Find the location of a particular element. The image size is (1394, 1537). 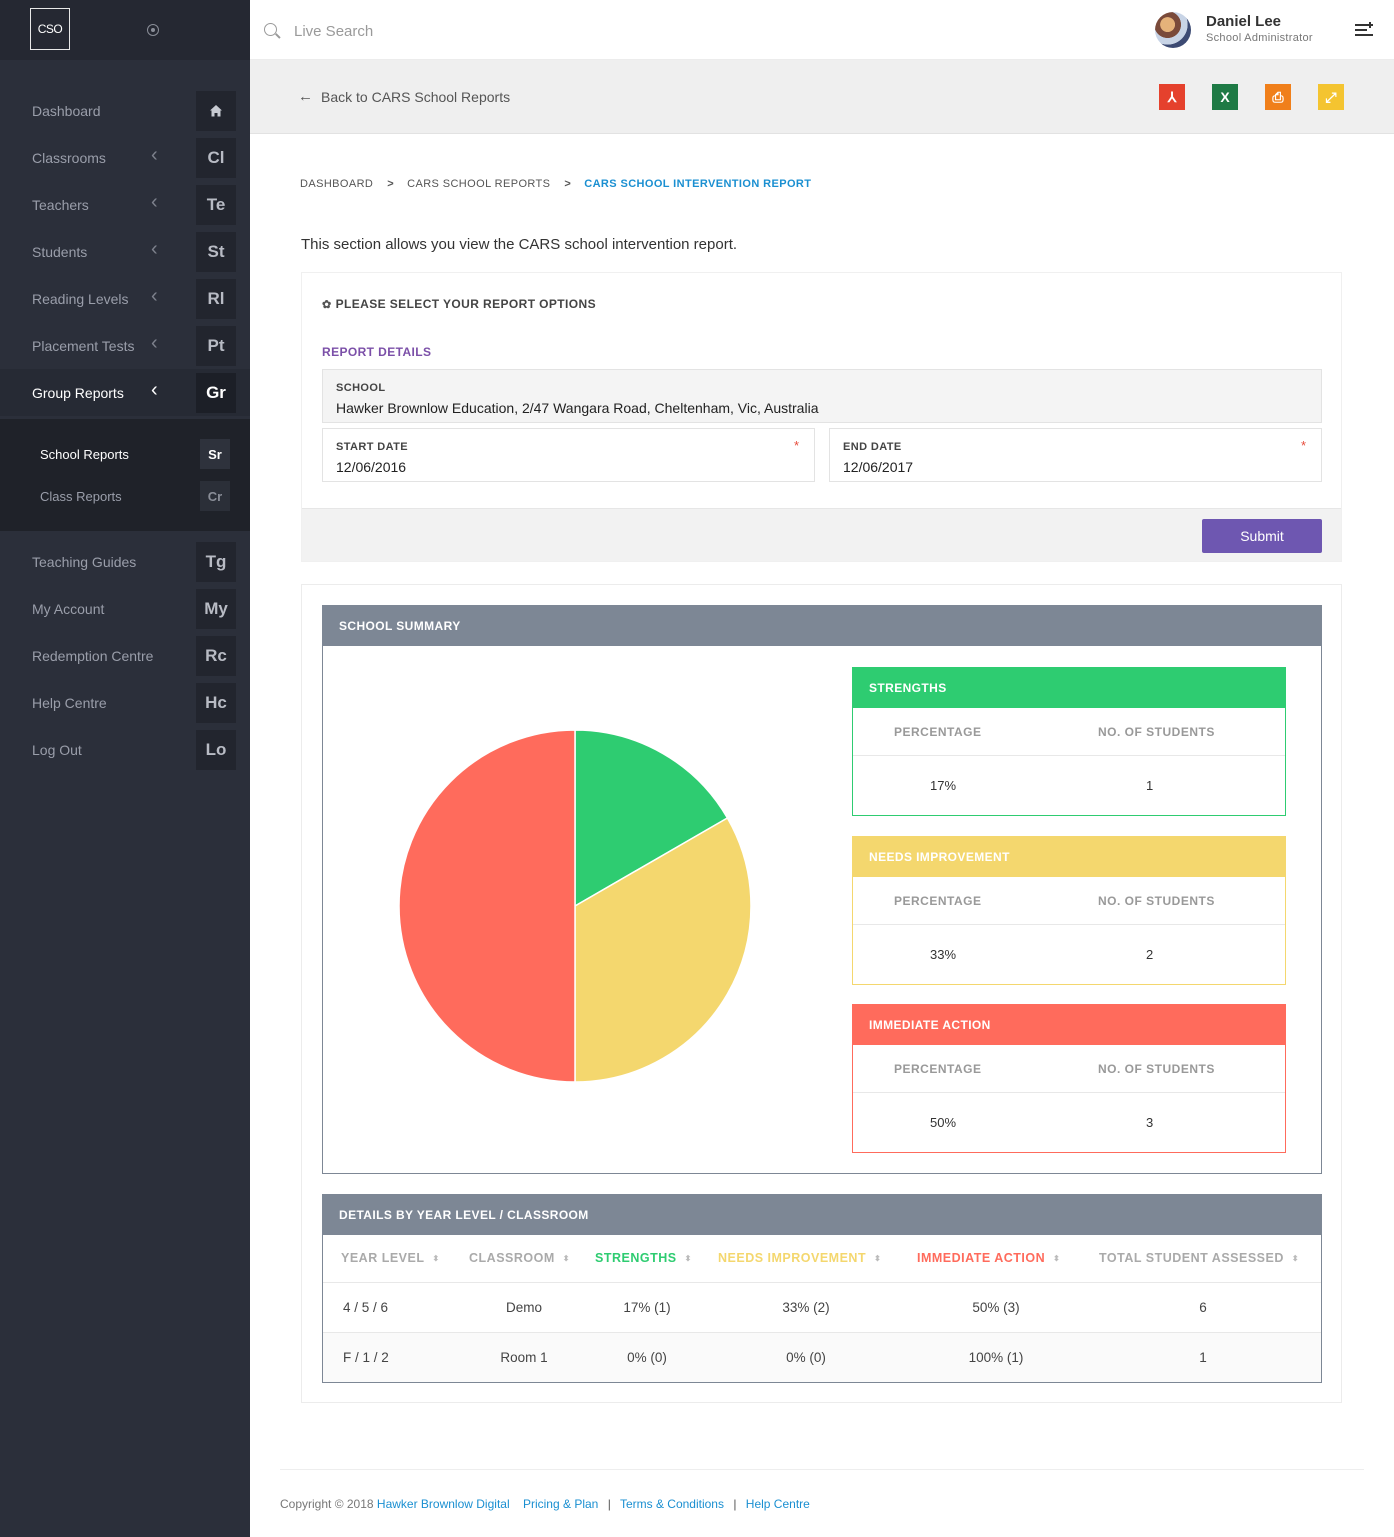

column-header-classroom: CLASSROOM ⬍ is located at coordinates (519, 1258).